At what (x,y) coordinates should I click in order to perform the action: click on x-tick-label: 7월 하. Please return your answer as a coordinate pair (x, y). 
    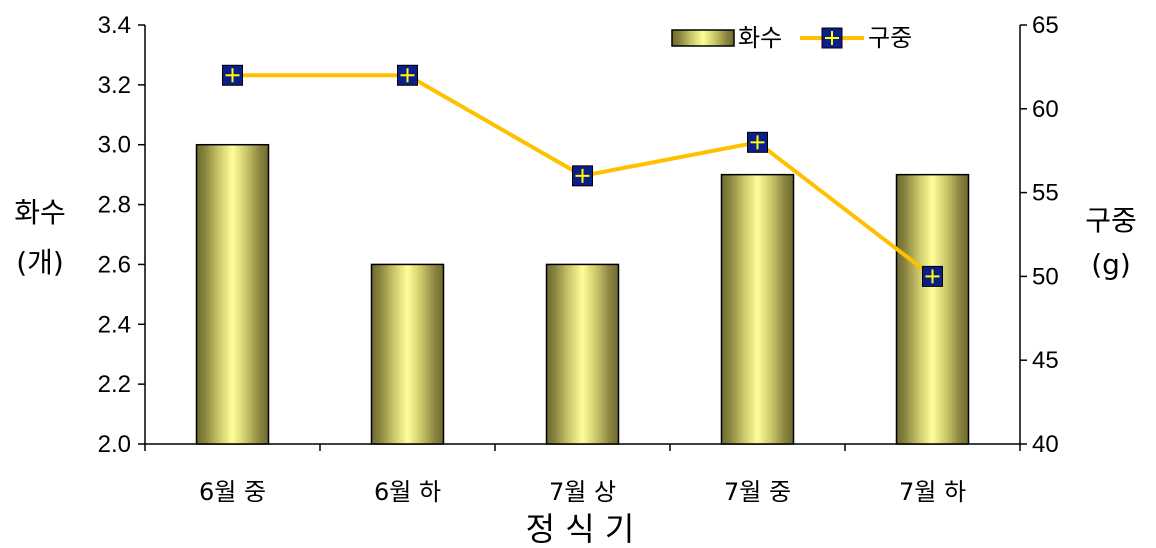
    Looking at the image, I should click on (932, 492).